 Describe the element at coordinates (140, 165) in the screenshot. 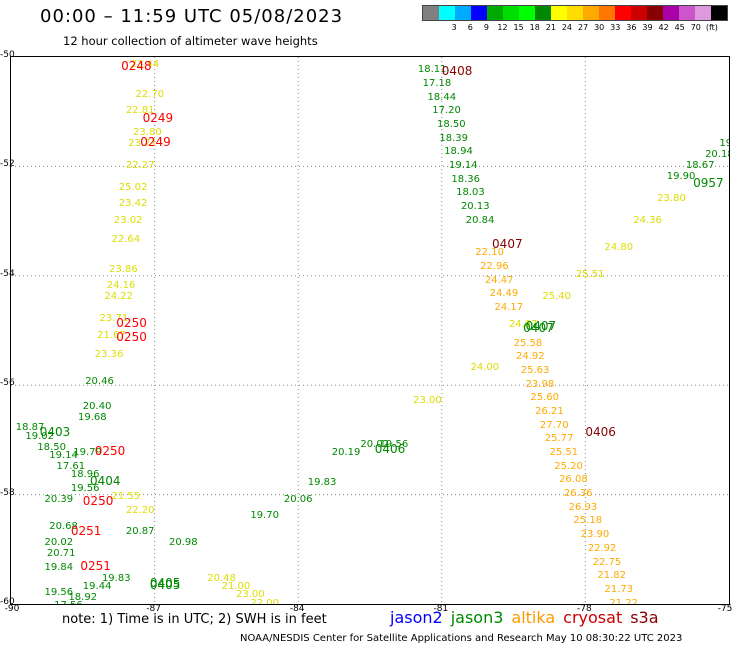

I see `wave-height-label: 22.27` at that location.